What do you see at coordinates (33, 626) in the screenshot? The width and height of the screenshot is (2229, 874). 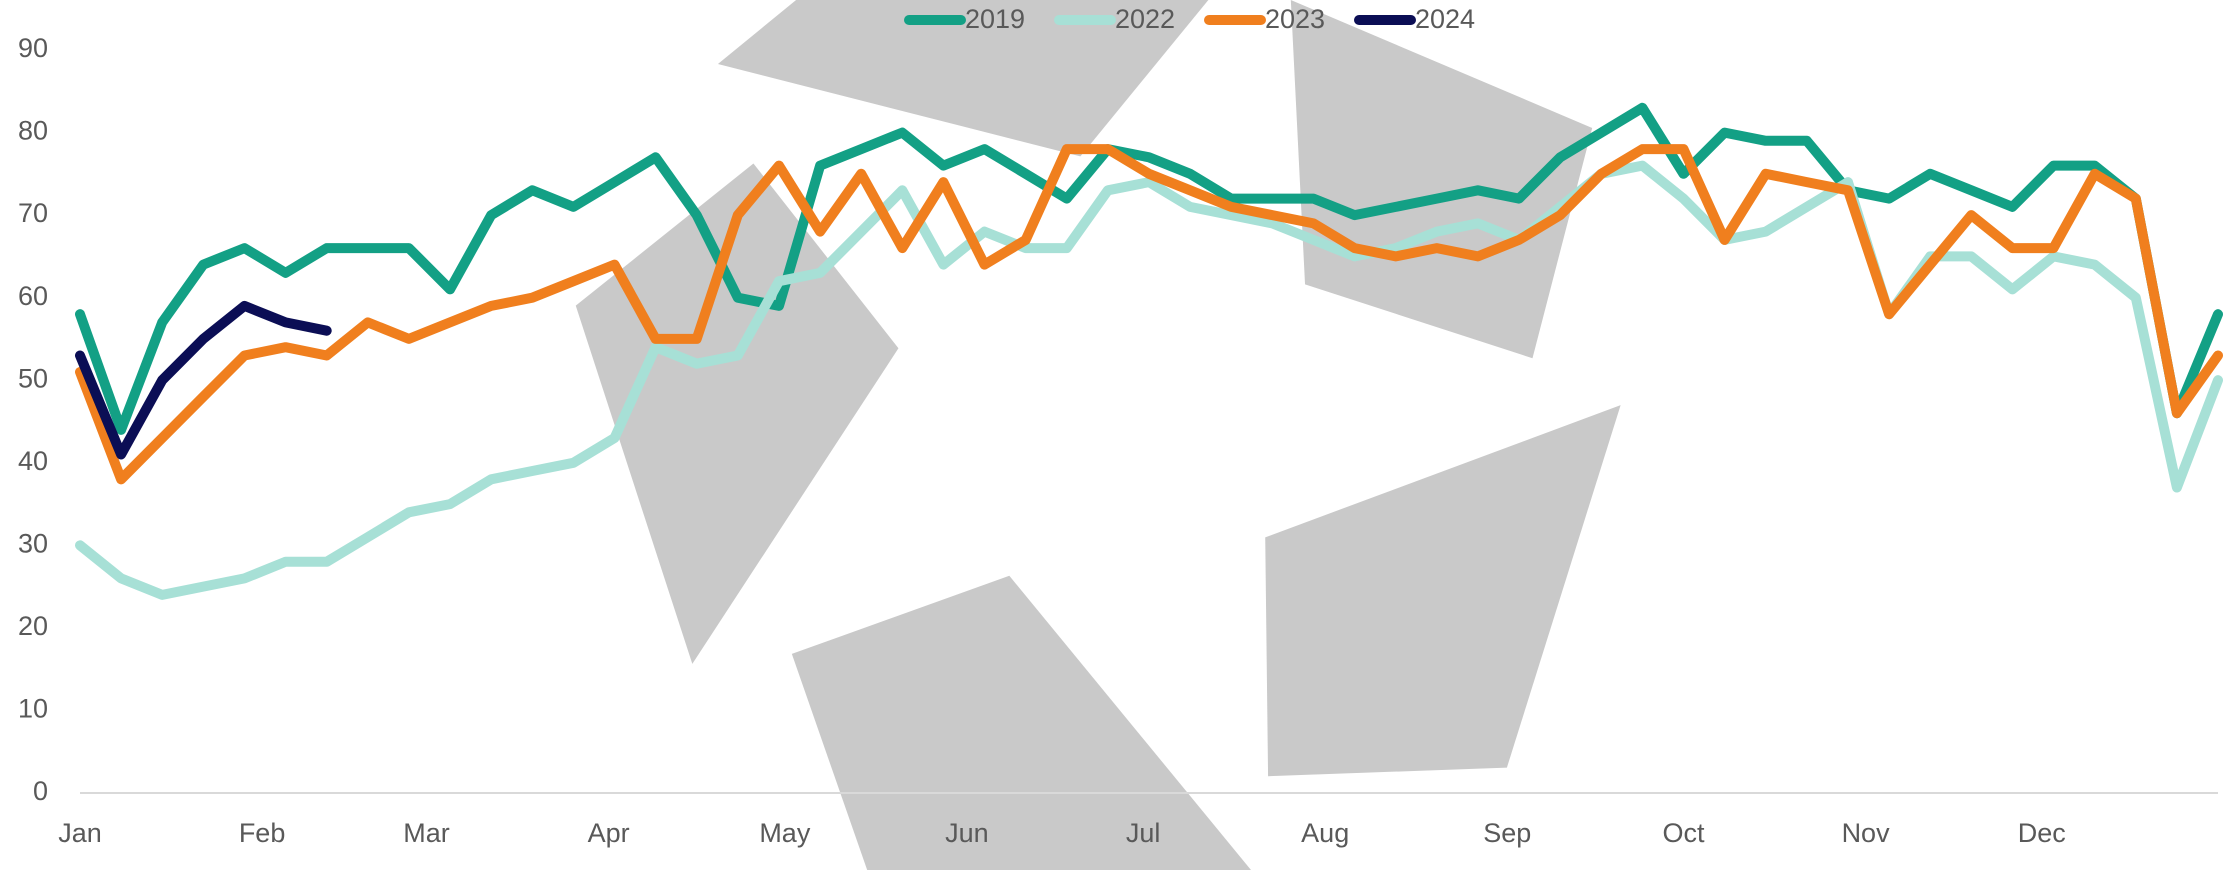 I see `y-tick-label: 20` at bounding box center [33, 626].